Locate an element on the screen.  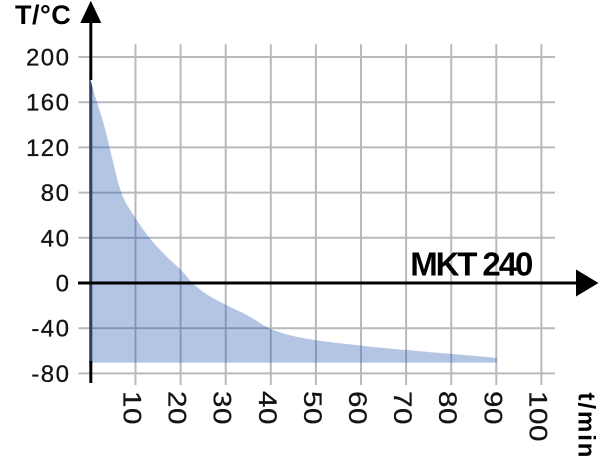
svg-text: 30 is located at coordinates (222, 408).